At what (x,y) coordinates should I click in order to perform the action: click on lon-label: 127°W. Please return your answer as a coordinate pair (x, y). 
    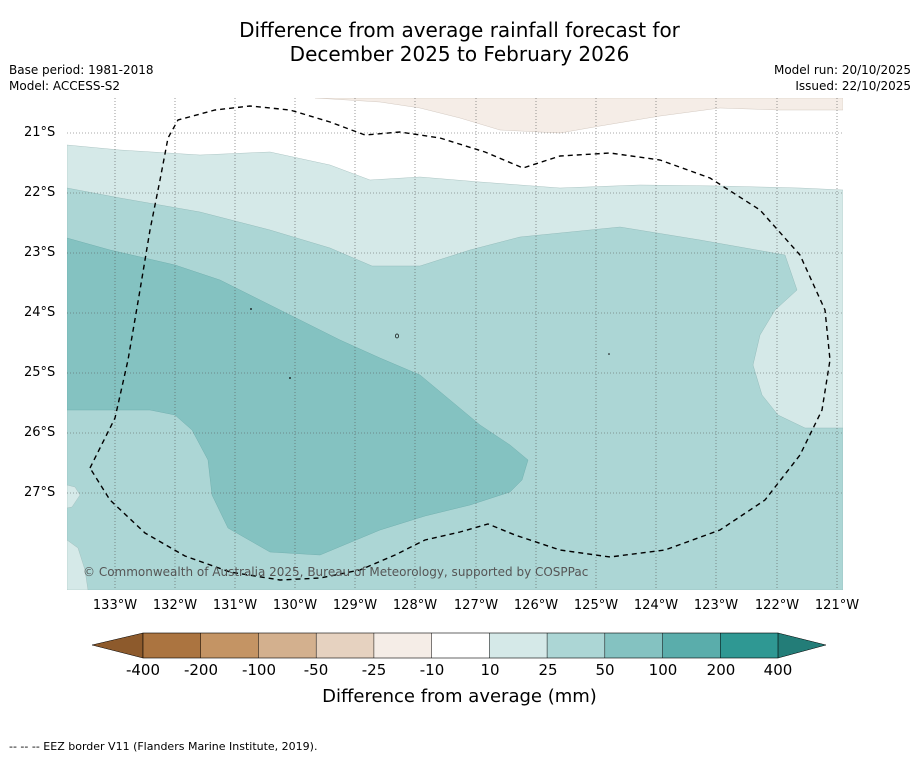
    Looking at the image, I should click on (476, 605).